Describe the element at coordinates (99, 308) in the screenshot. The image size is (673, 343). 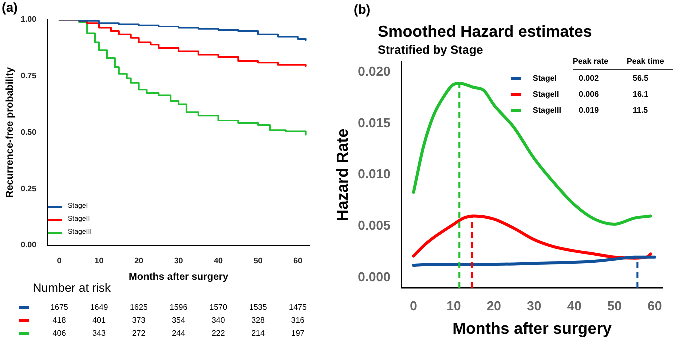
I see `text: 1649` at that location.